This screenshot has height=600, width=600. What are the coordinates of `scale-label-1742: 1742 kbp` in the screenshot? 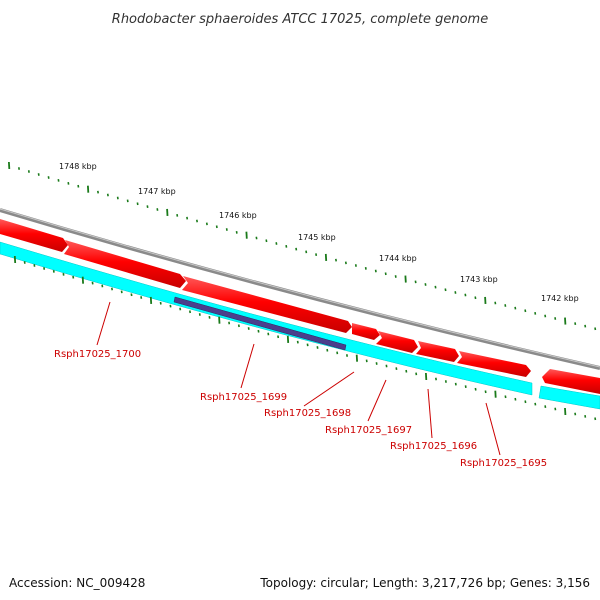 It's located at (560, 298).